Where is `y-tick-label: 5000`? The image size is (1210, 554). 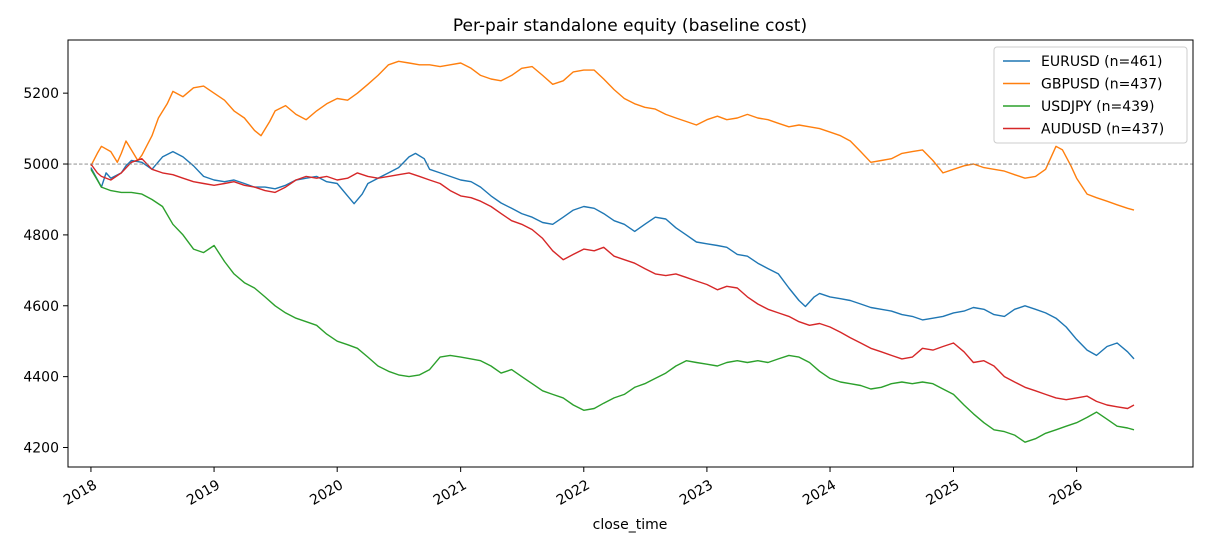
y-tick-label: 5000 is located at coordinates (41, 165).